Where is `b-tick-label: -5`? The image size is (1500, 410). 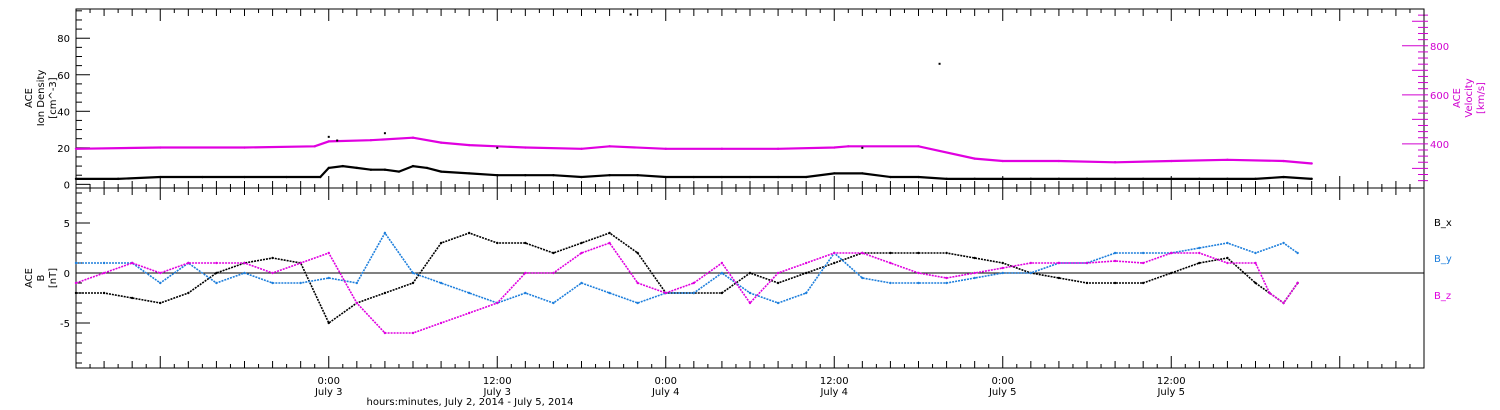 b-tick-label: -5 is located at coordinates (65, 324).